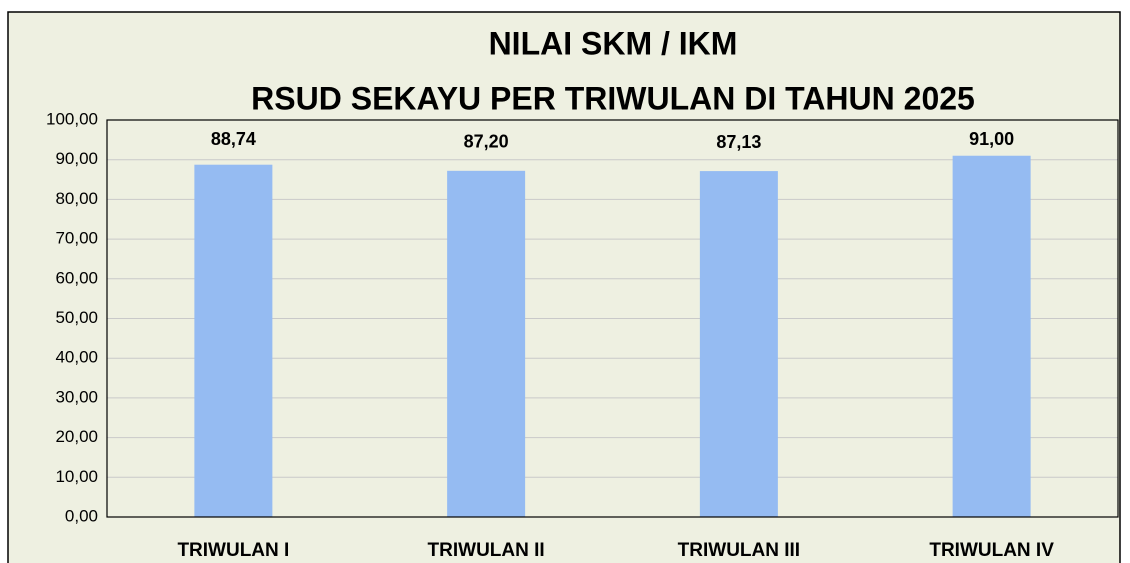  What do you see at coordinates (991, 550) in the screenshot?
I see `x-tick-label: TRIWULAN IV` at bounding box center [991, 550].